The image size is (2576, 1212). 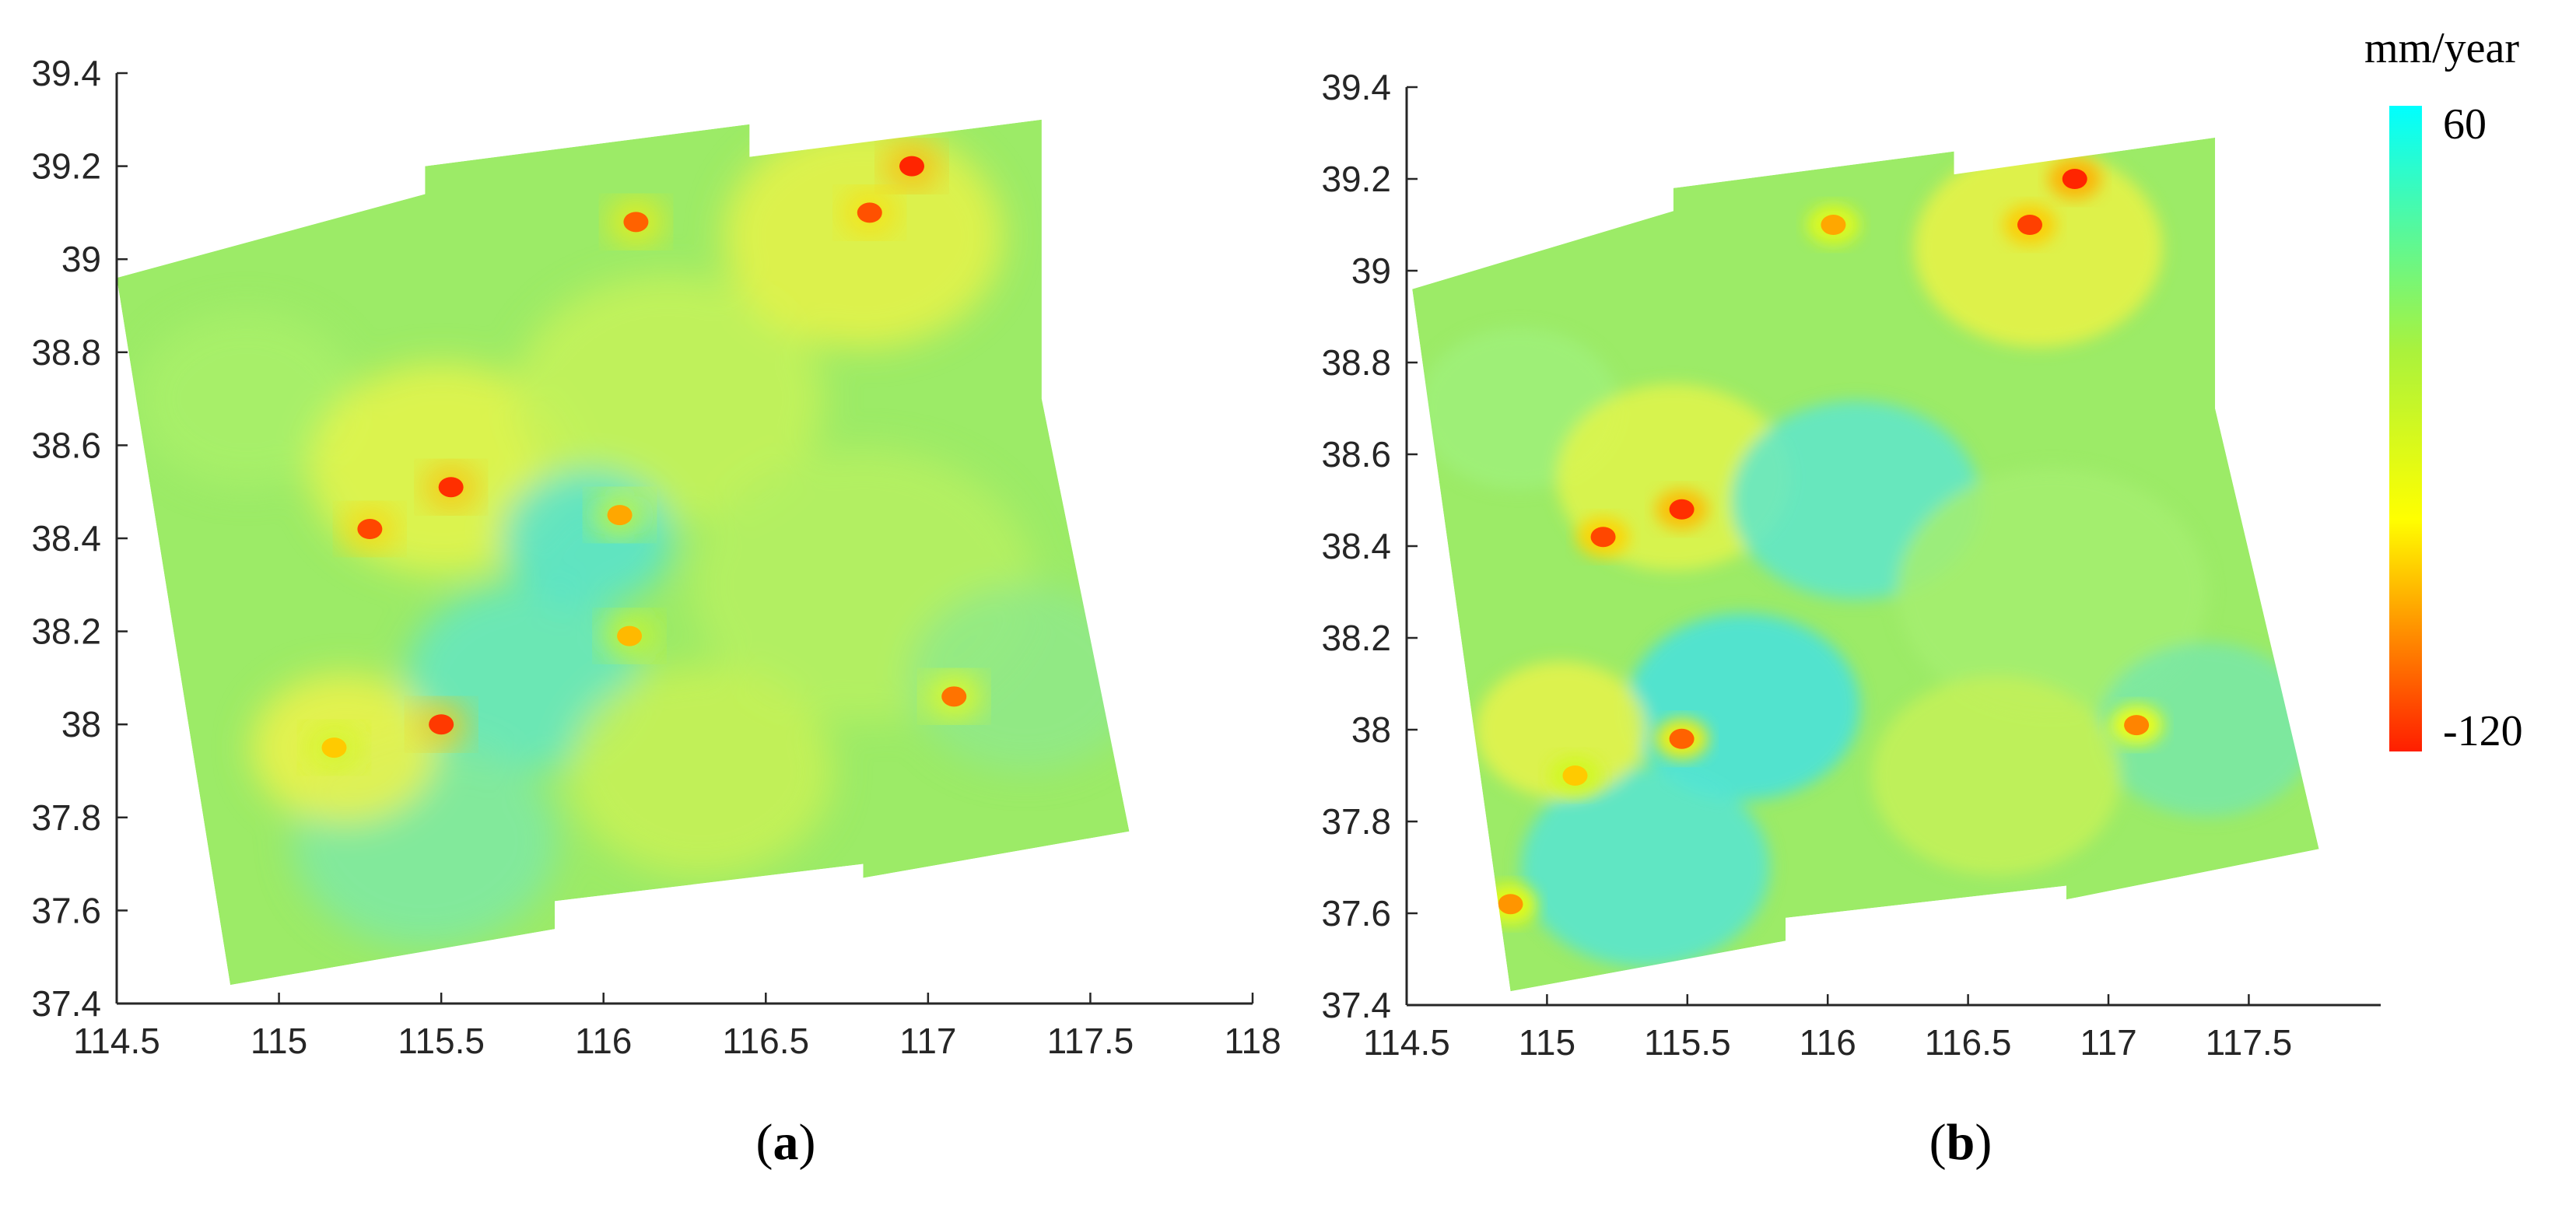 I want to click on y-tick-label-a-4: 38.6, so click(x=66, y=445).